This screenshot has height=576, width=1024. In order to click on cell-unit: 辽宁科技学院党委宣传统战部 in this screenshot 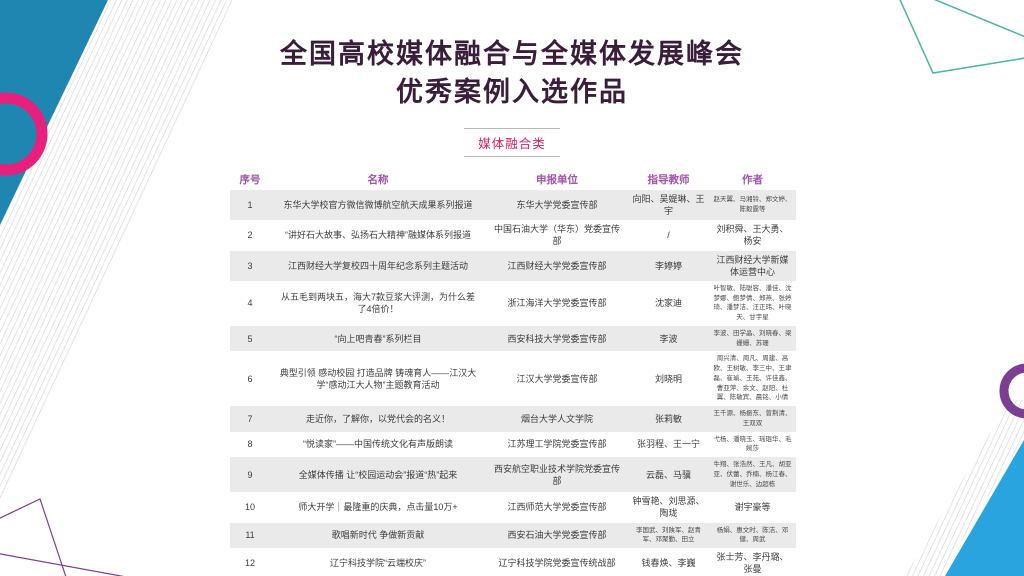, I will do `click(557, 563)`.